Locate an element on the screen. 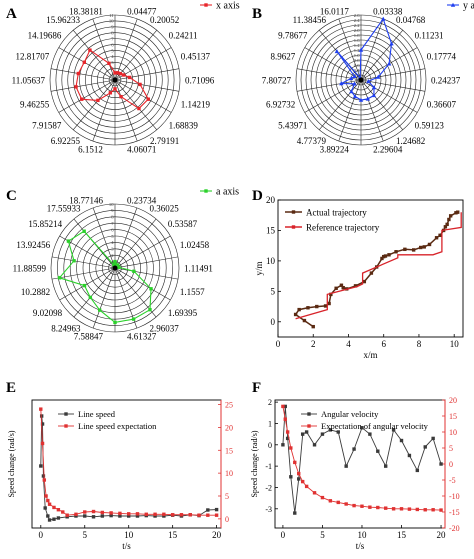 The width and height of the screenshot is (474, 559). y-tick-label-right: -5 is located at coordinates (452, 480).